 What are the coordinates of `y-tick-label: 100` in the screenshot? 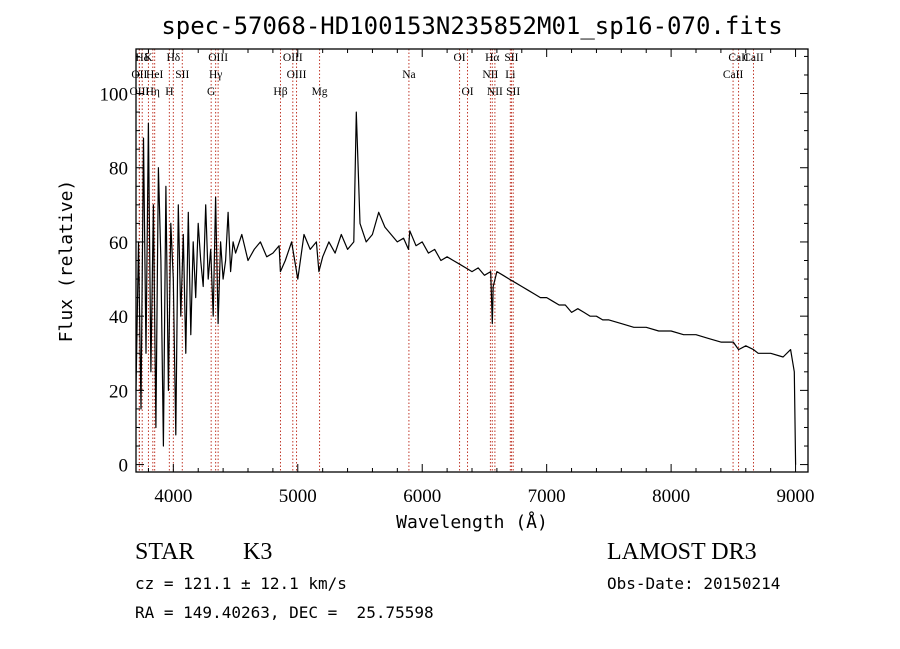 It's located at (114, 95).